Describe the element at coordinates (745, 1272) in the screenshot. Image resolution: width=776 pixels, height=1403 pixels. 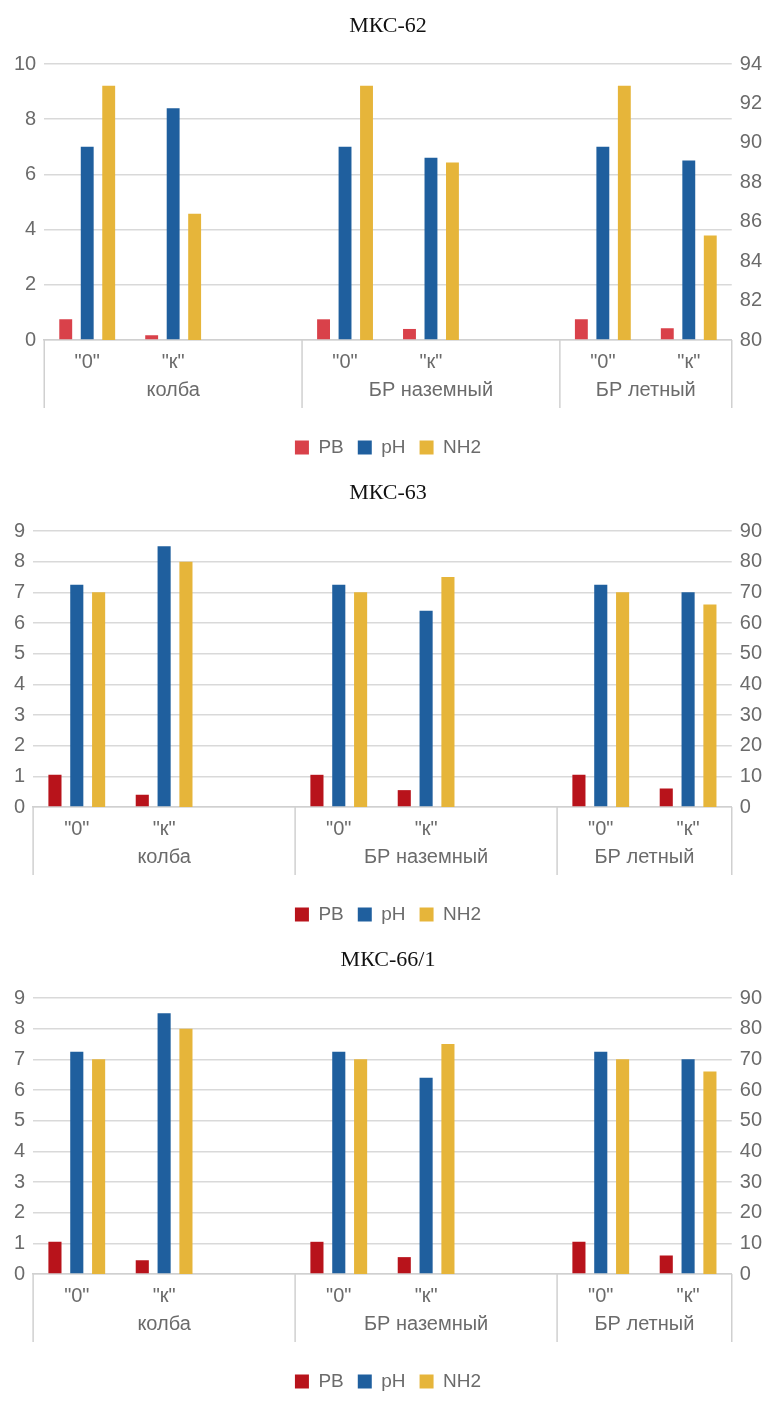
I see `y2-tick-label: 0` at that location.